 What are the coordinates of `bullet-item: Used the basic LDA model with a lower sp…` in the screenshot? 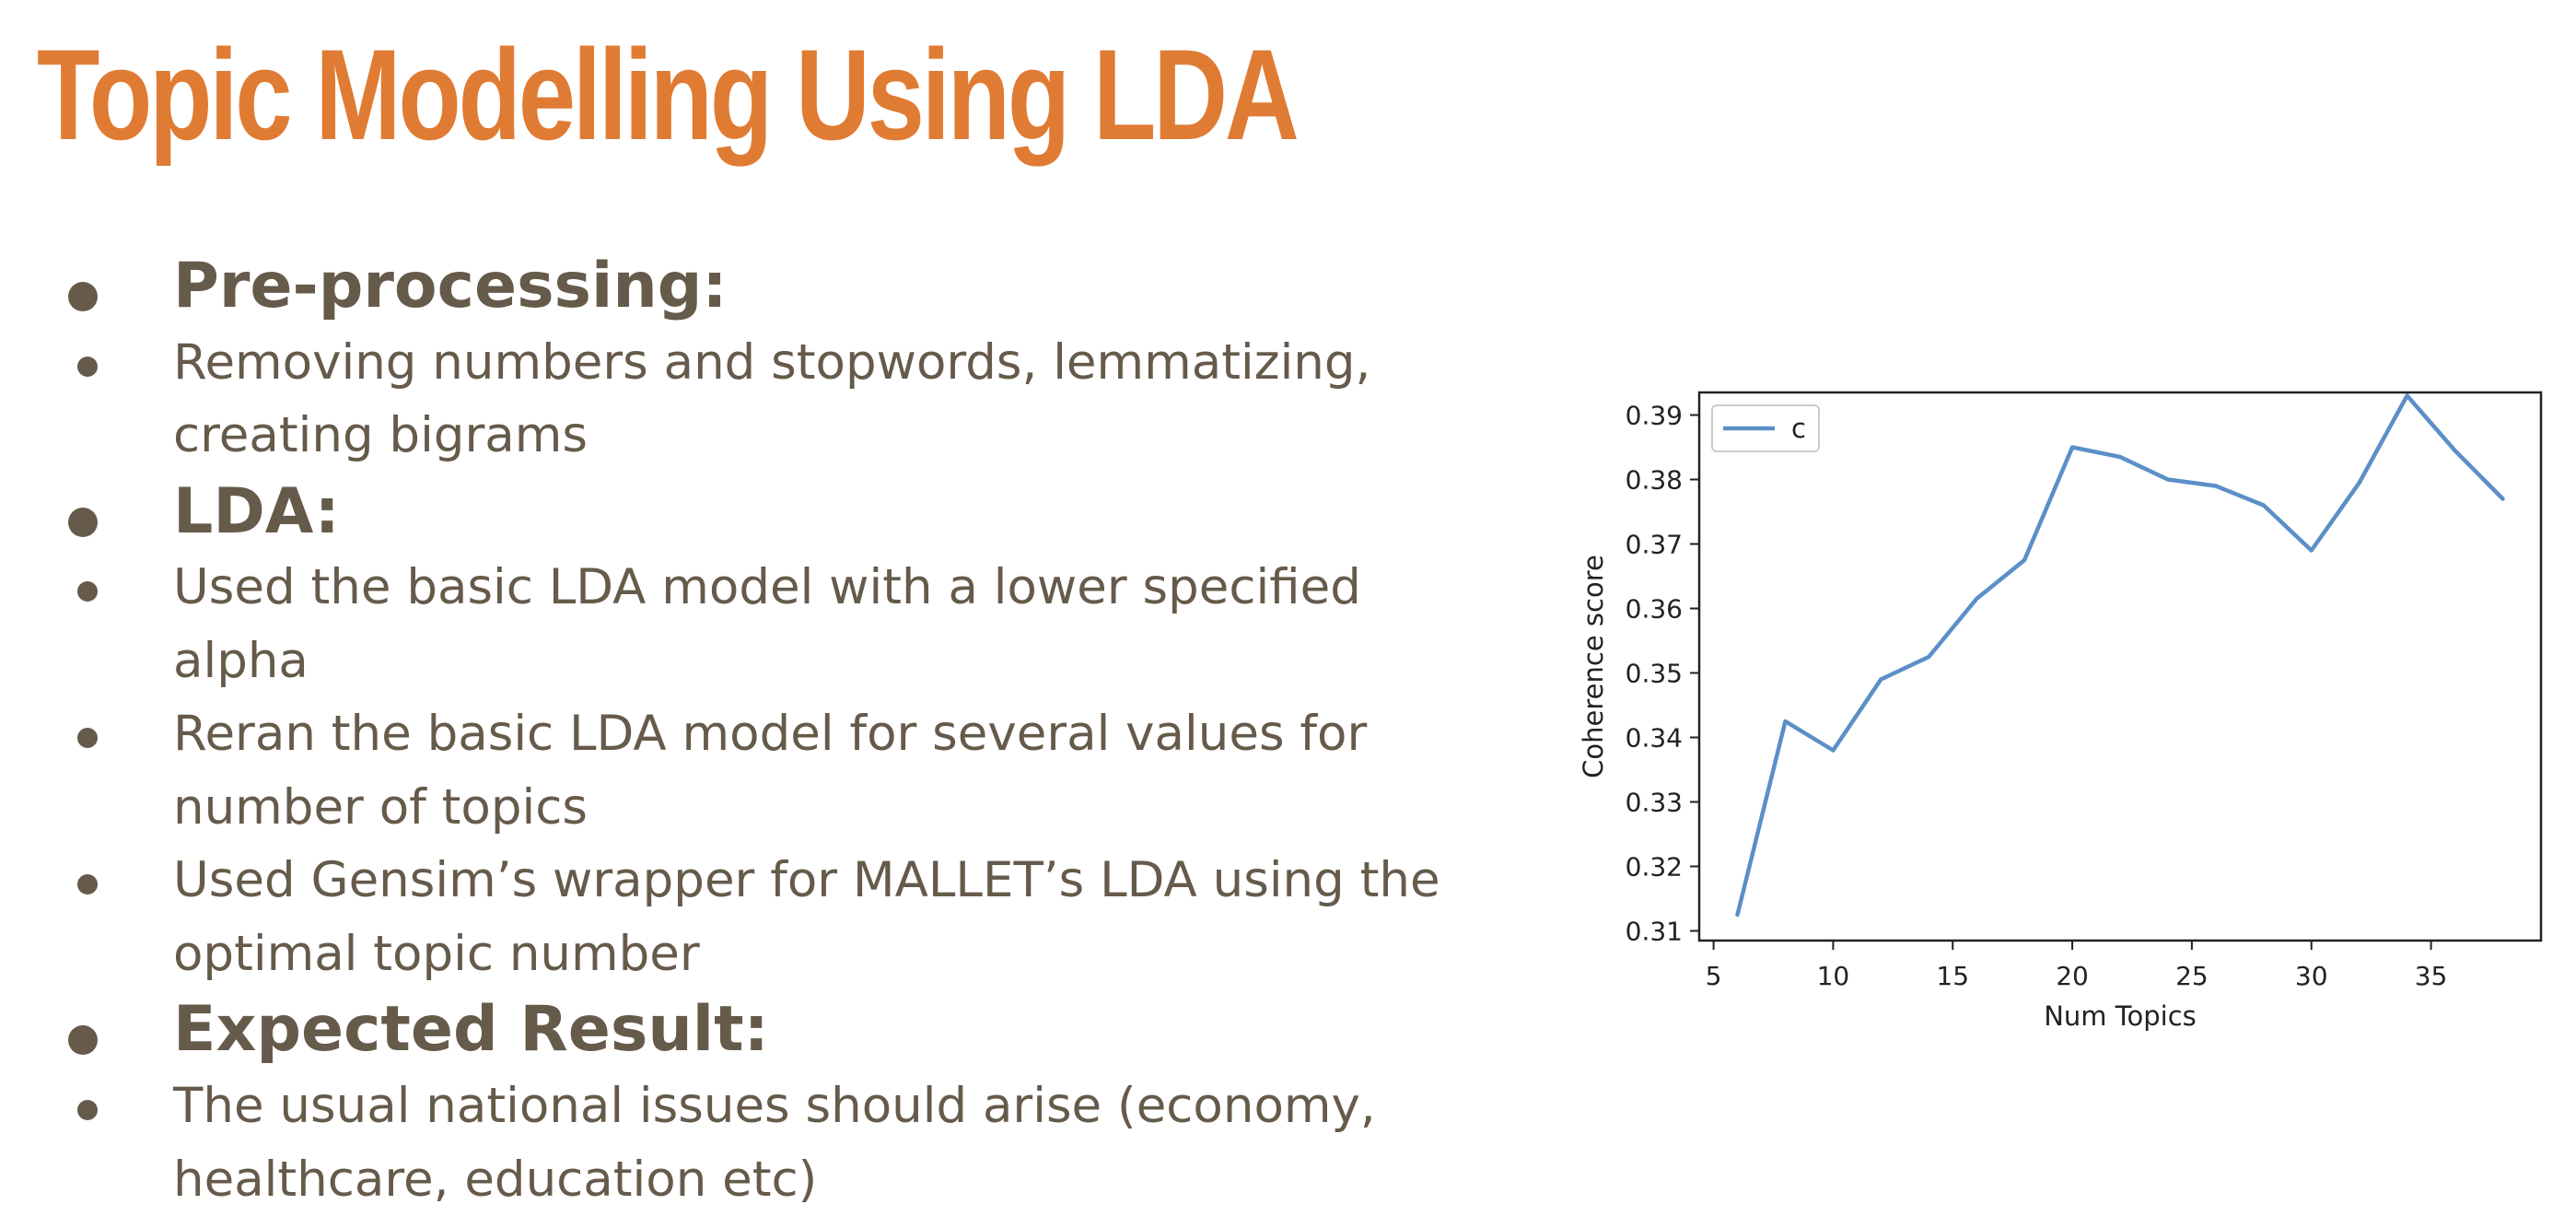 It's located at (773, 624).